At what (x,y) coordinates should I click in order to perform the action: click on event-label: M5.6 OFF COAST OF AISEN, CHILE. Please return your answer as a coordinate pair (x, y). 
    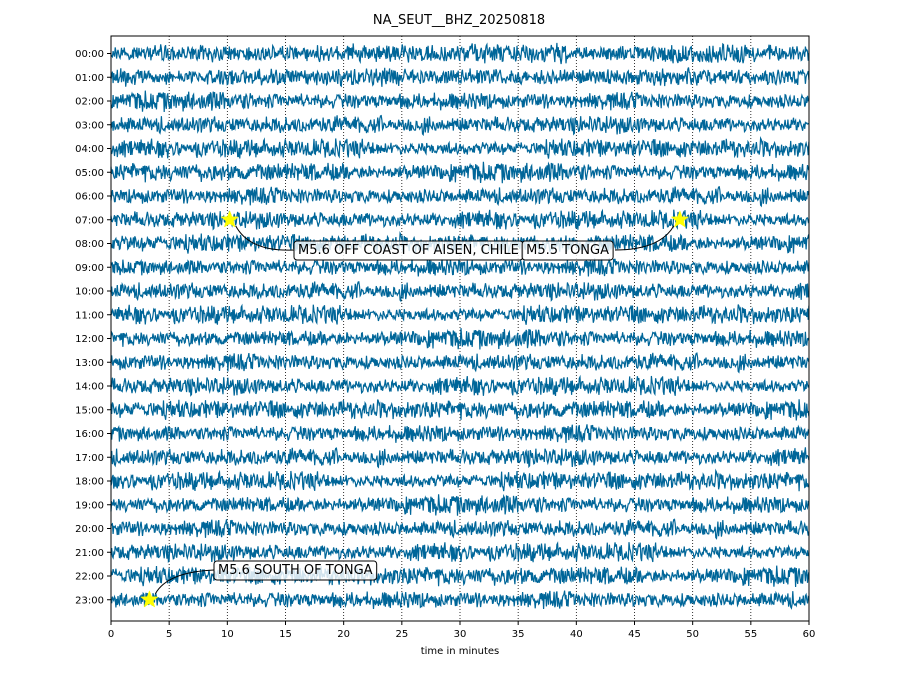
    Looking at the image, I should click on (408, 250).